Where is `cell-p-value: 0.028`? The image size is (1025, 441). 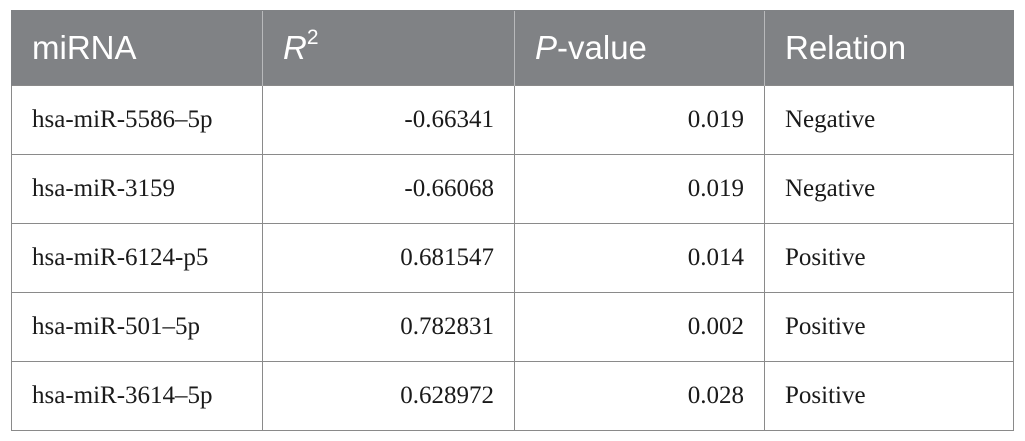 cell-p-value: 0.028 is located at coordinates (639, 396).